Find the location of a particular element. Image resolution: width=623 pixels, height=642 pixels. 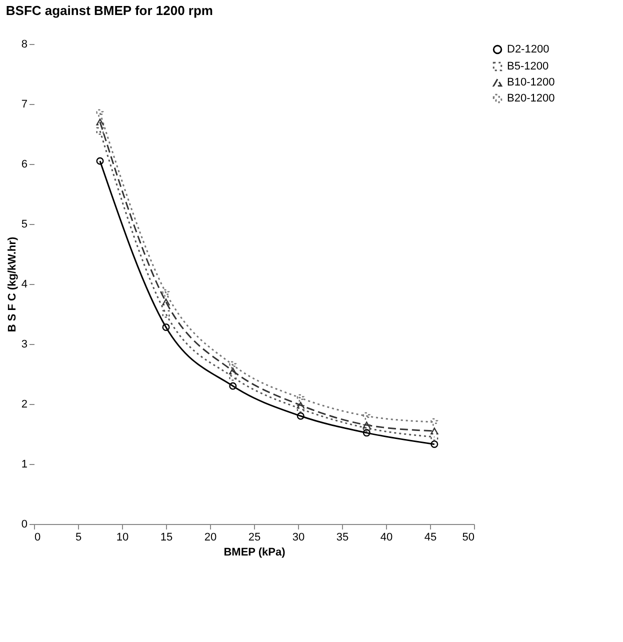

x-tick-label: 50 is located at coordinates (468, 538).